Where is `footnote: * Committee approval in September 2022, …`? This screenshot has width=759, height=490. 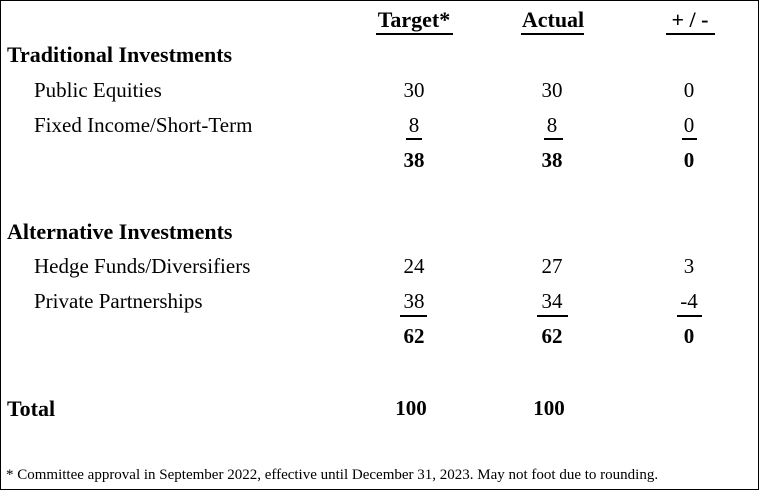
footnote: * Committee approval in September 2022, … is located at coordinates (332, 475).